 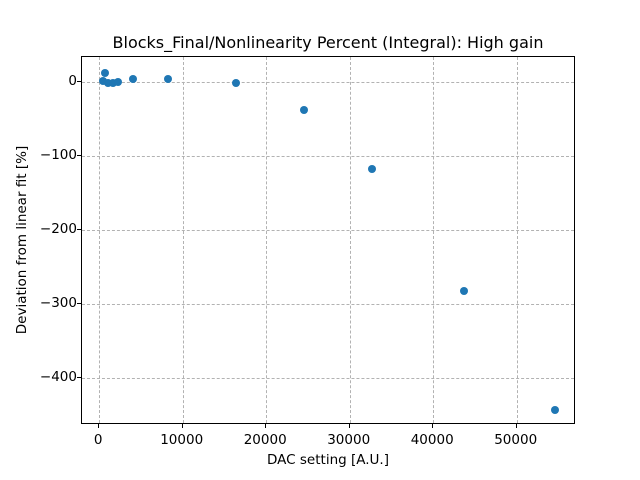 I want to click on x-tick-label: 30000, so click(x=349, y=440).